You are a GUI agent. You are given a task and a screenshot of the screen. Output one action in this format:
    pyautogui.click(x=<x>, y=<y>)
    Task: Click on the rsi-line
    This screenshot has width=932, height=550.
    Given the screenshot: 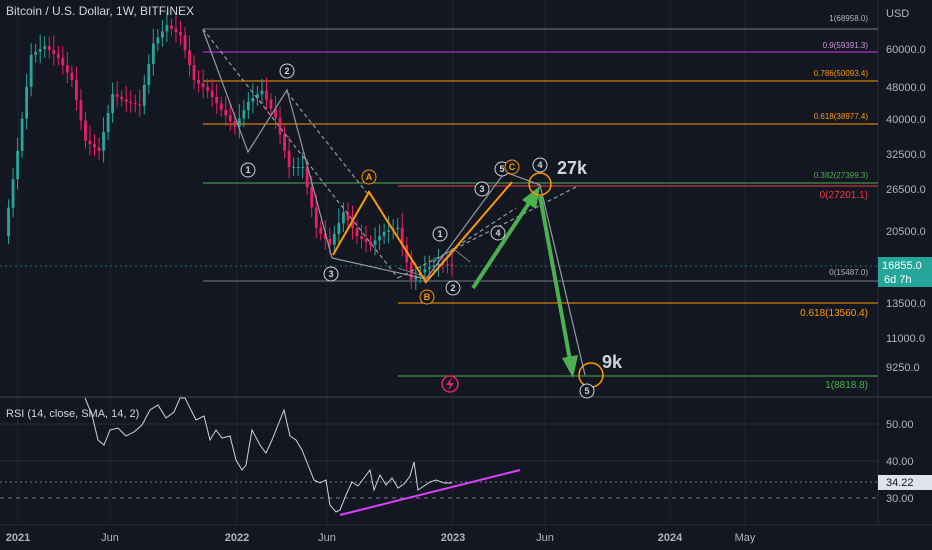 What is the action you would take?
    pyautogui.click(x=268, y=455)
    